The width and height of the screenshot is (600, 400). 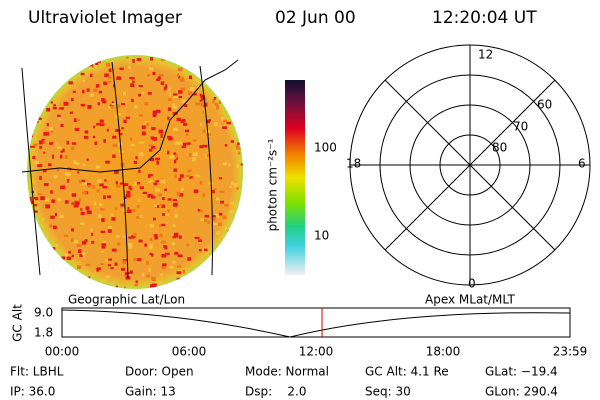 I want to click on info-field: Door: Open, so click(x=159, y=372).